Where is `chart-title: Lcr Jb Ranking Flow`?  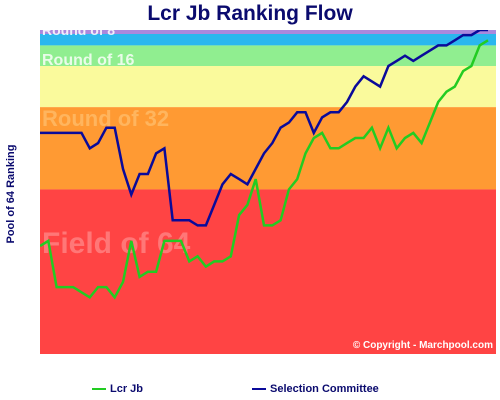 chart-title: Lcr Jb Ranking Flow is located at coordinates (250, 13).